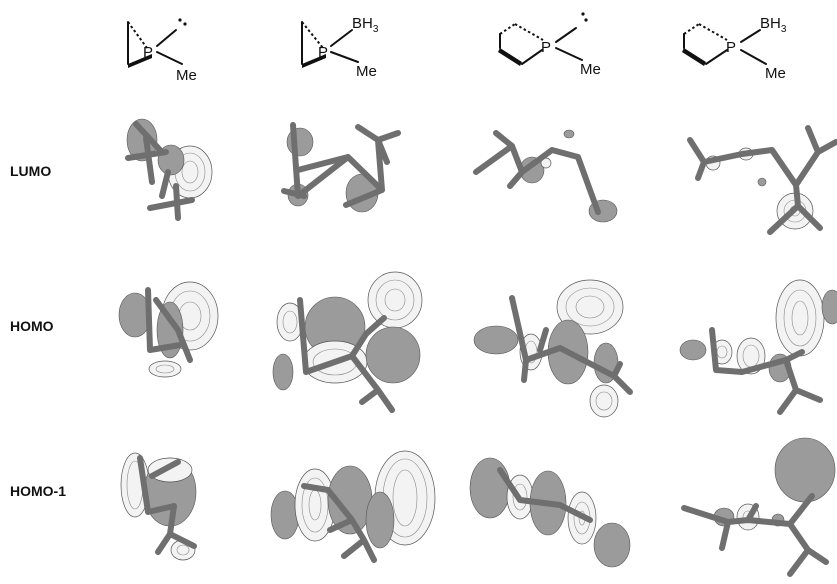  What do you see at coordinates (323, 52) in the screenshot?
I see `structure-2-p-label: P` at bounding box center [323, 52].